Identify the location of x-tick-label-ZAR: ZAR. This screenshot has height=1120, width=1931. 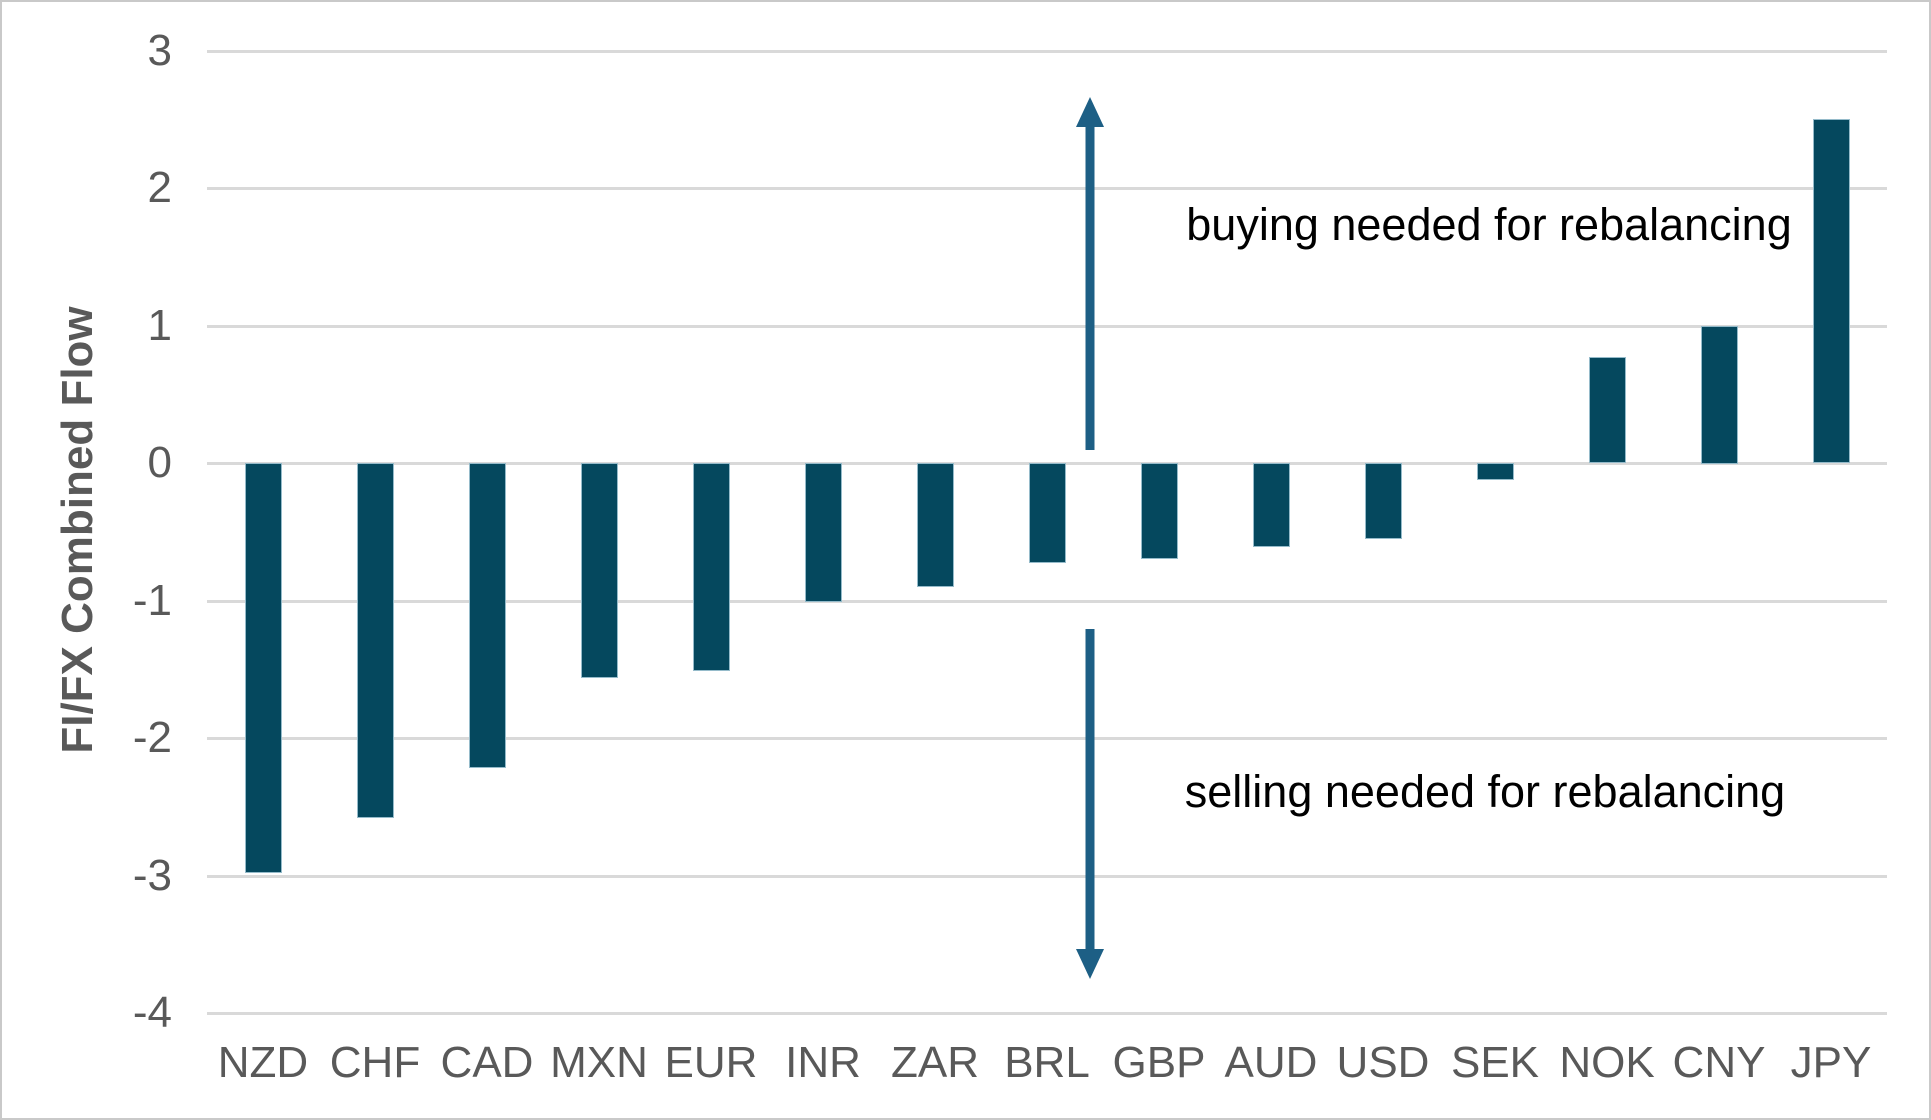
(935, 1062).